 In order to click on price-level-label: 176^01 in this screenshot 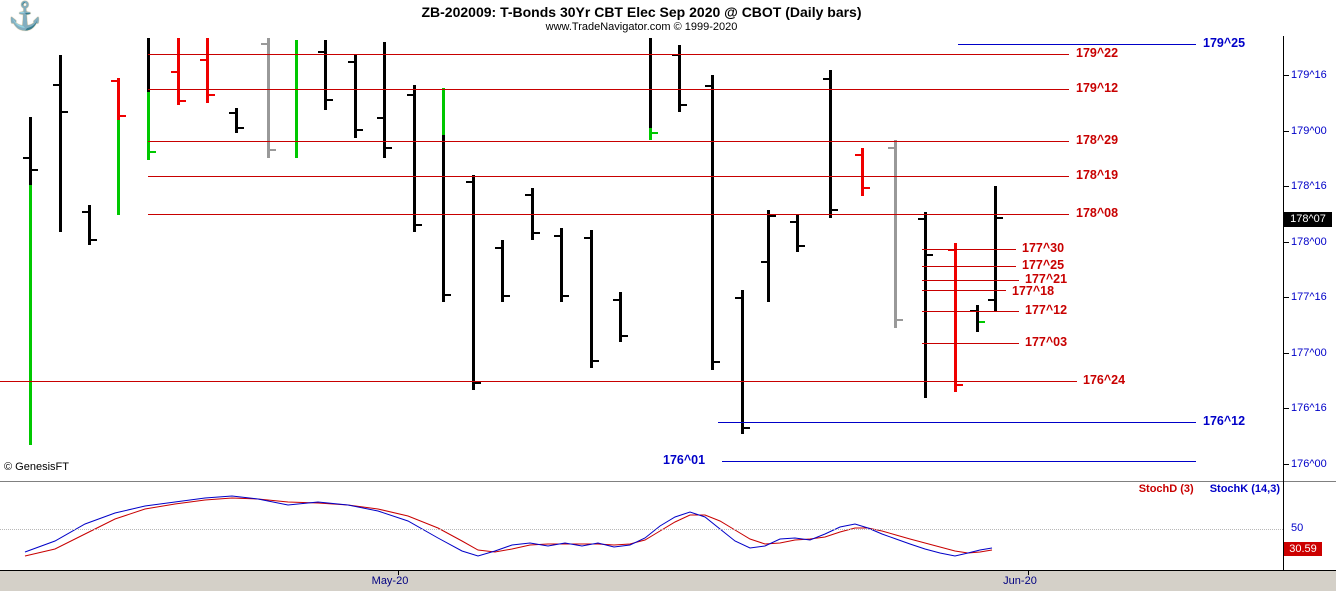, I will do `click(684, 460)`.